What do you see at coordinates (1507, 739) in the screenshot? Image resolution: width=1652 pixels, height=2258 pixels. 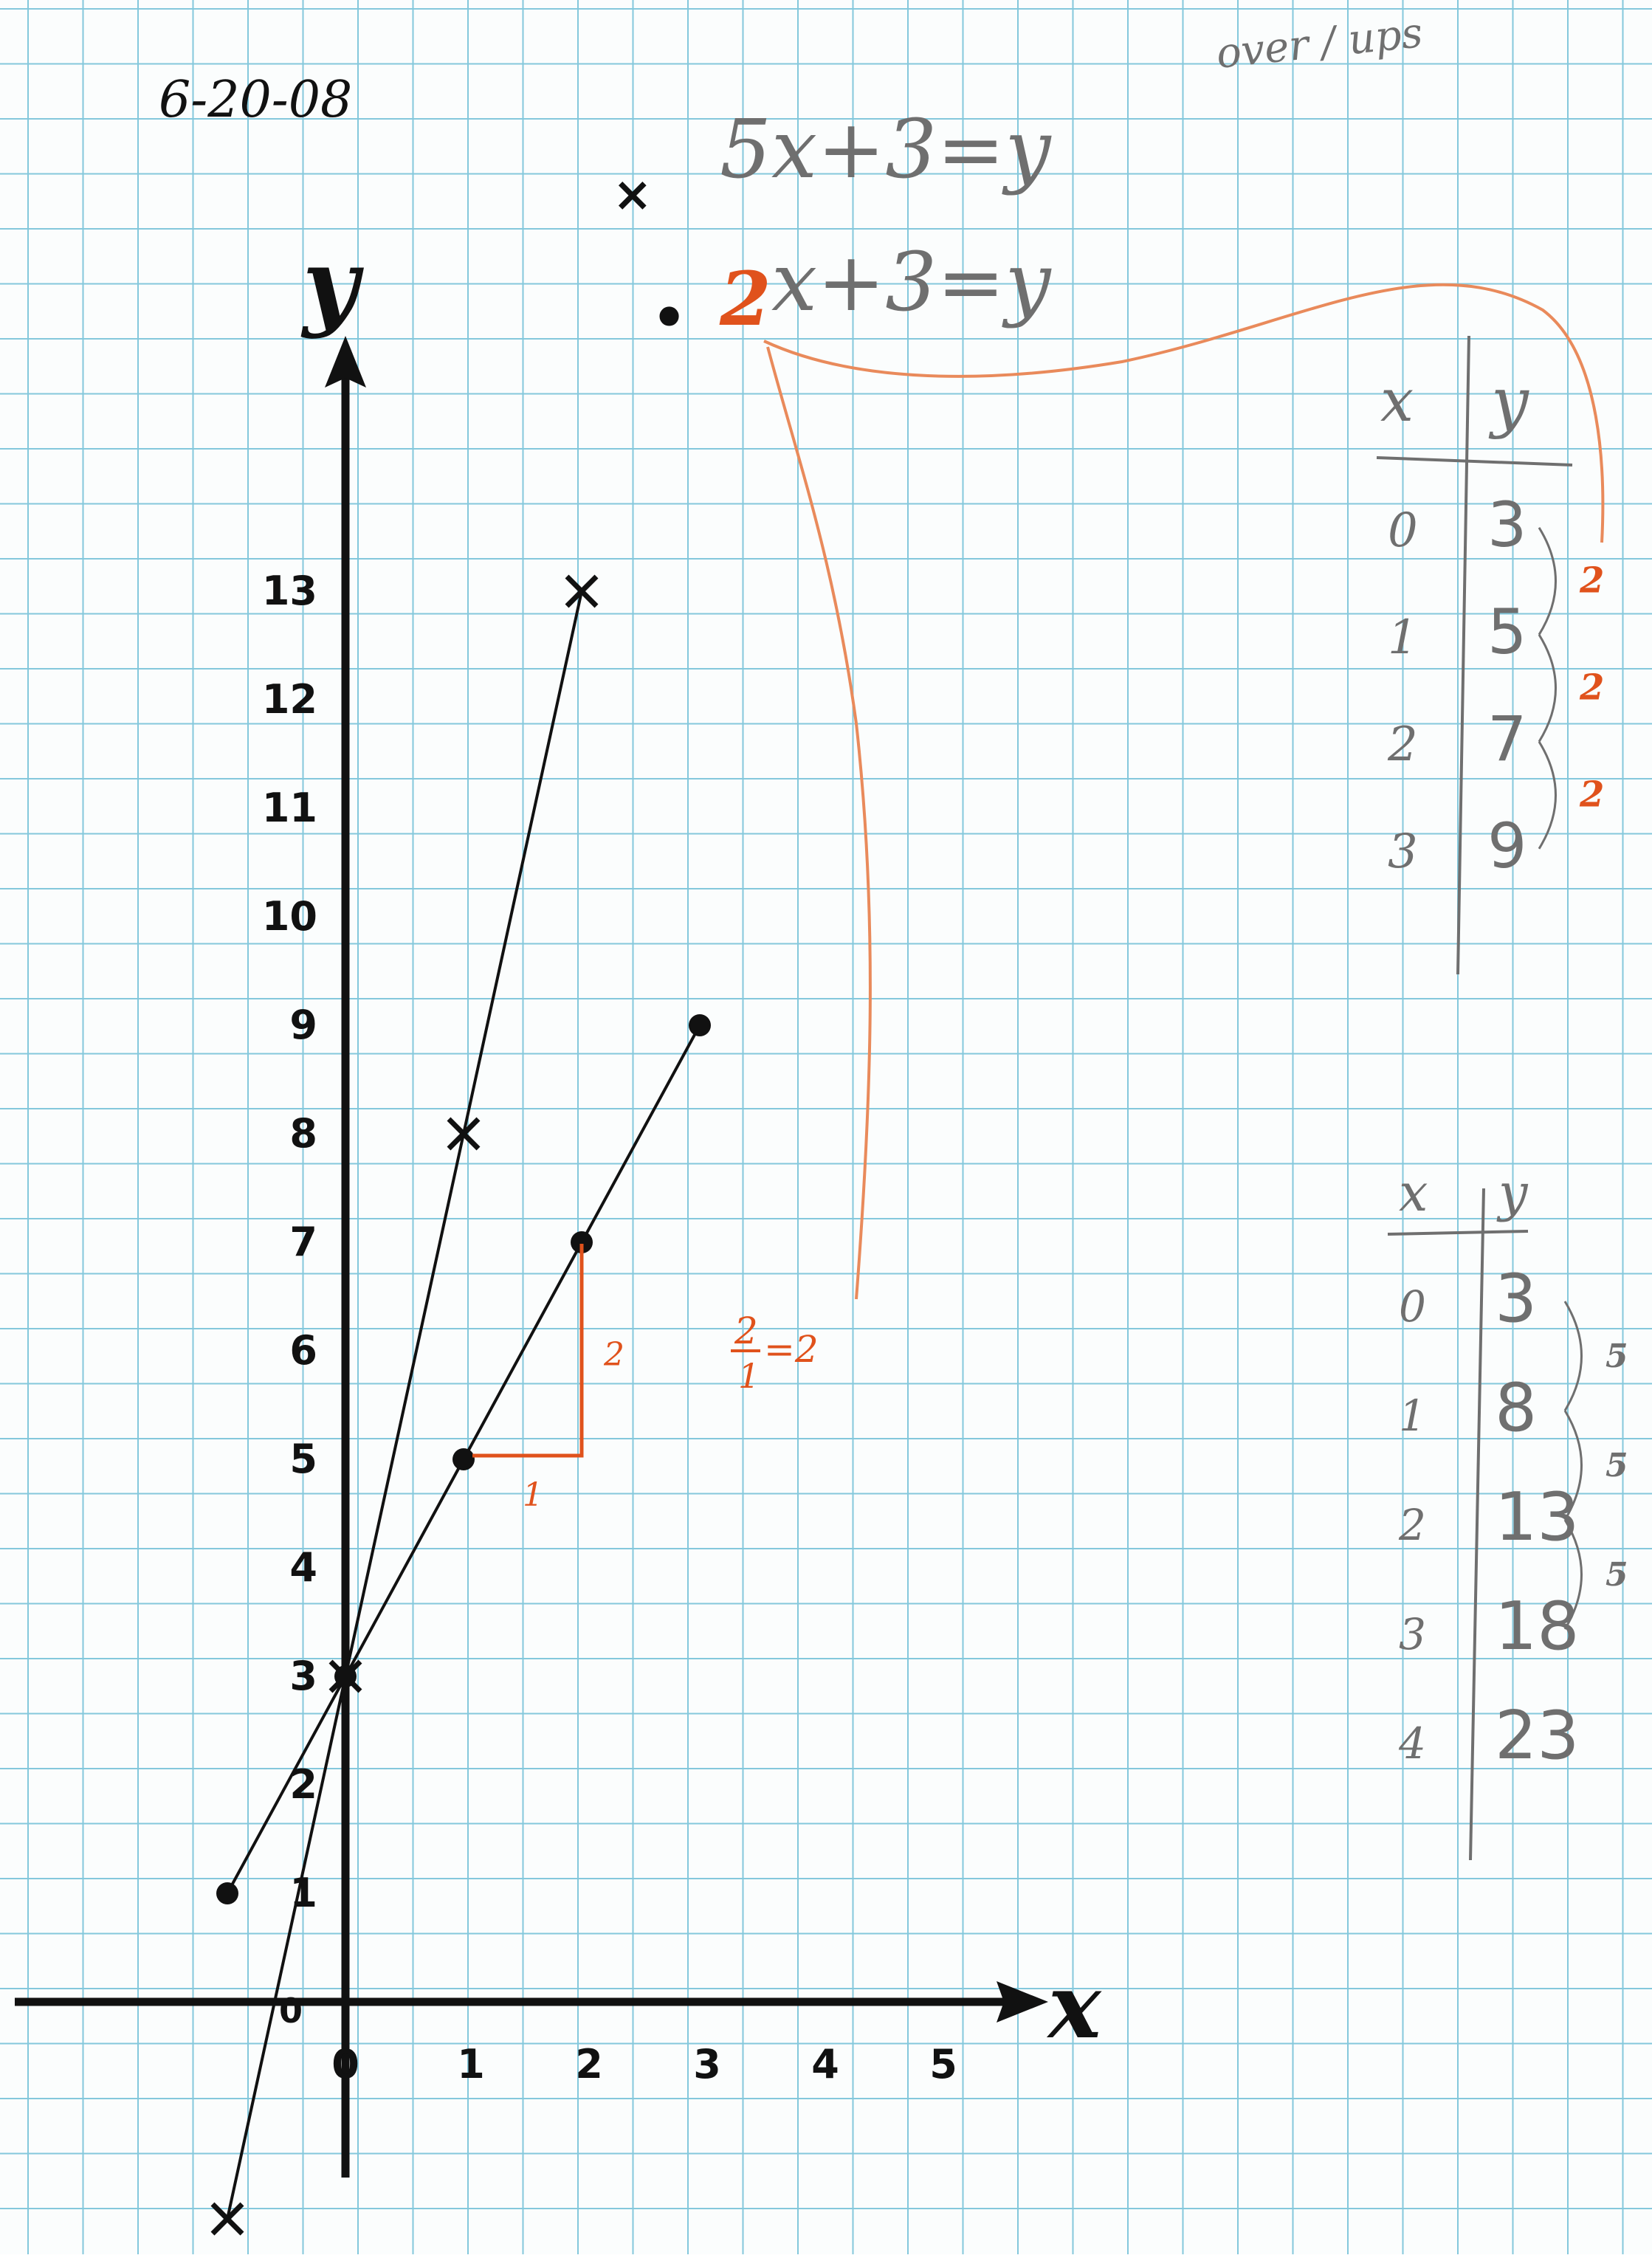 I see `table-cell-y: 7` at bounding box center [1507, 739].